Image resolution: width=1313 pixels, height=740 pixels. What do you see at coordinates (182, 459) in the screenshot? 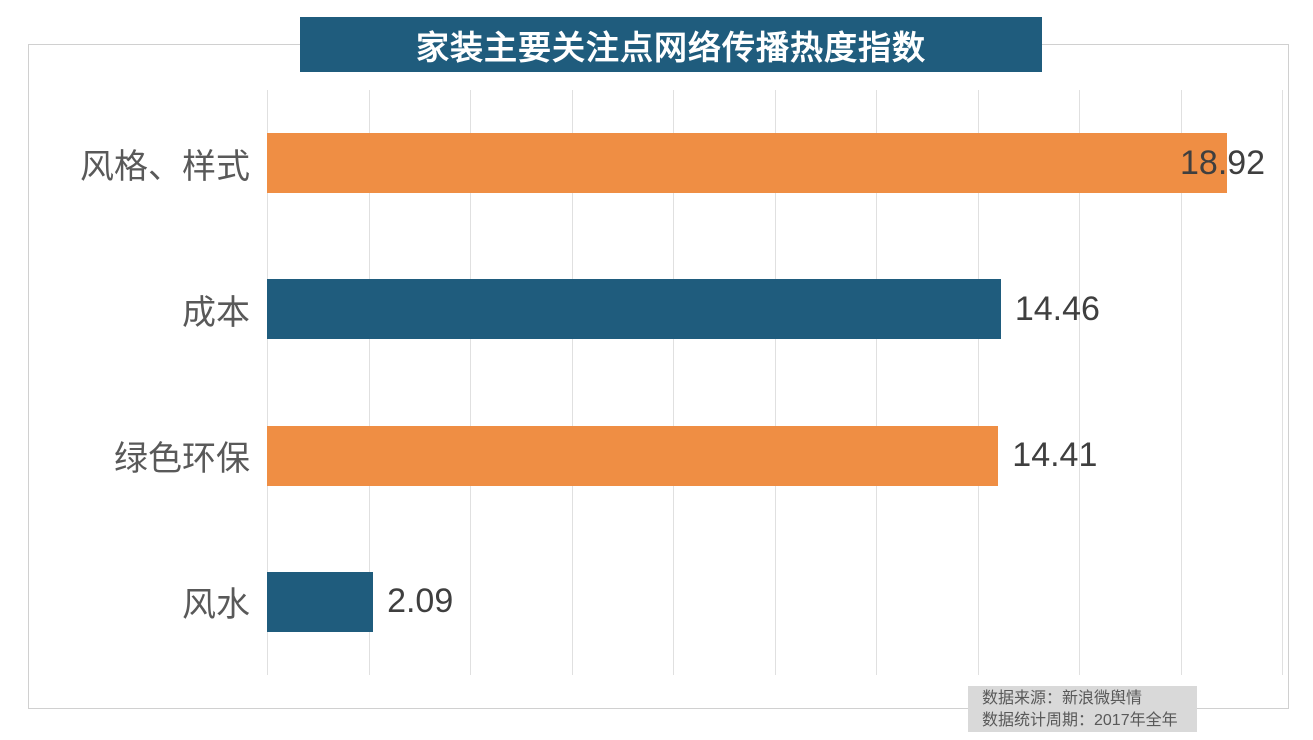
I see `category-label: 绿色环保` at bounding box center [182, 459].